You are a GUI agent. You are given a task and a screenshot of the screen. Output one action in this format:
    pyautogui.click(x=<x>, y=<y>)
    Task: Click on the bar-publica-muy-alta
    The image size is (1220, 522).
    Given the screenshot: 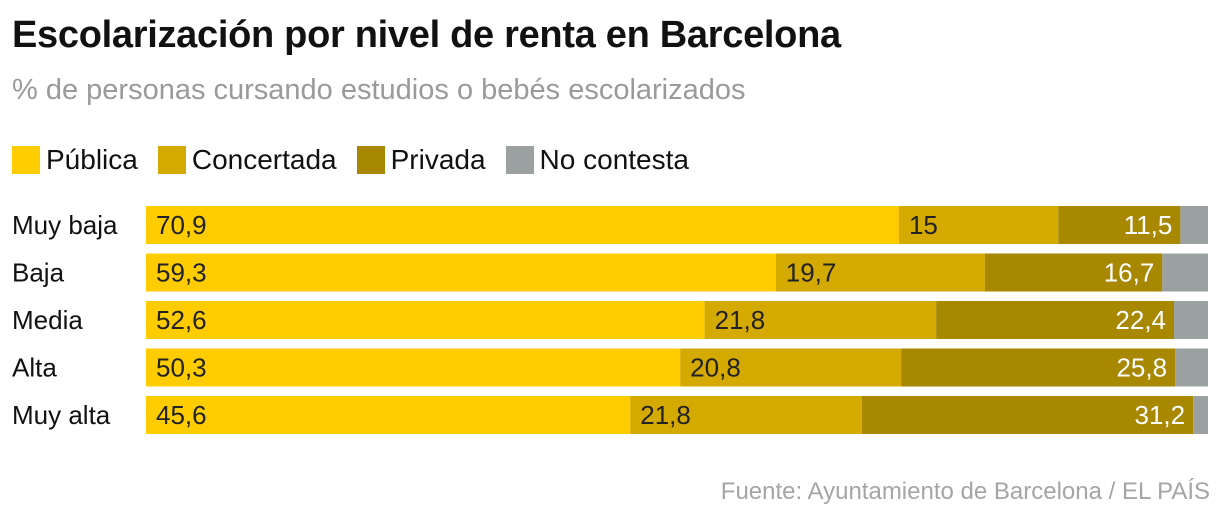 What is the action you would take?
    pyautogui.click(x=388, y=415)
    